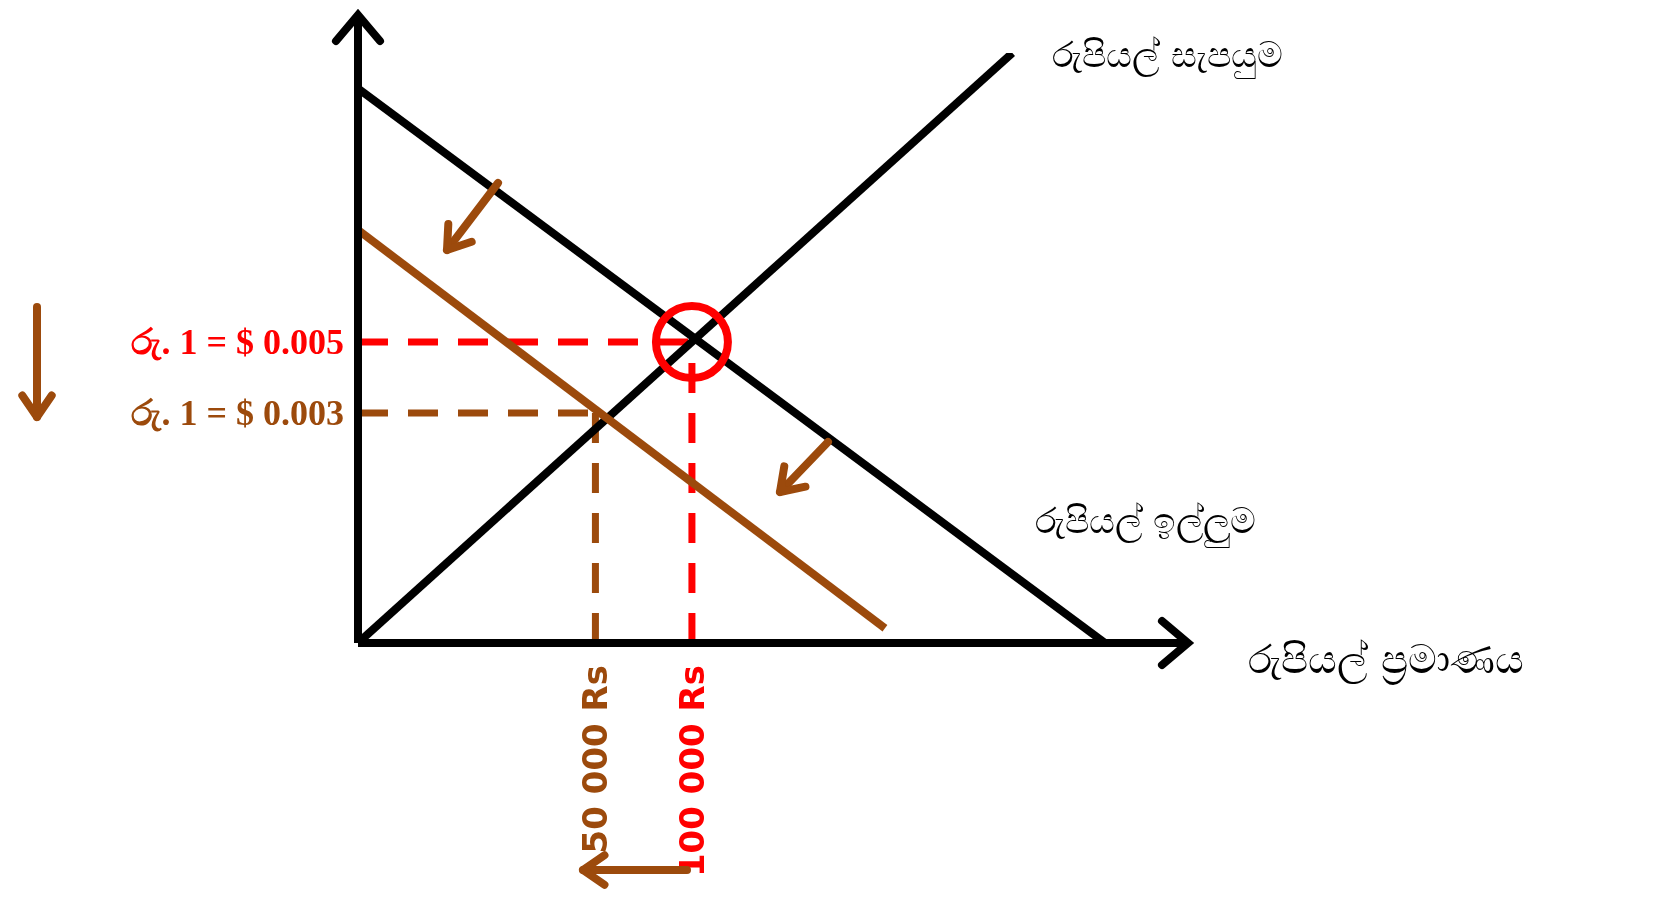 Image resolution: width=1669 pixels, height=903 pixels. I want to click on x-tick-label: 100 000 Rs, so click(691, 771).